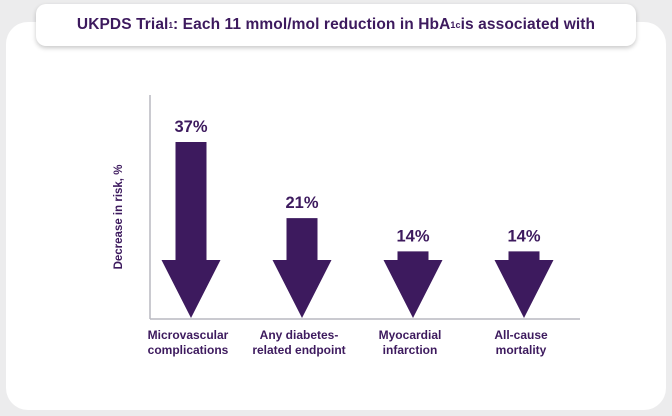  What do you see at coordinates (122, 24) in the screenshot?
I see `title-prefix: UKPDS Trial` at bounding box center [122, 24].